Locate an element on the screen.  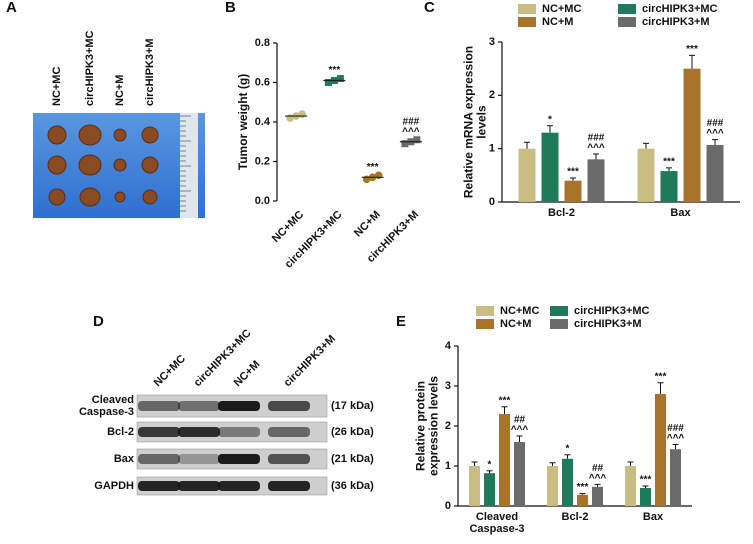
size-label: (21 kDa) is located at coordinates (352, 459).